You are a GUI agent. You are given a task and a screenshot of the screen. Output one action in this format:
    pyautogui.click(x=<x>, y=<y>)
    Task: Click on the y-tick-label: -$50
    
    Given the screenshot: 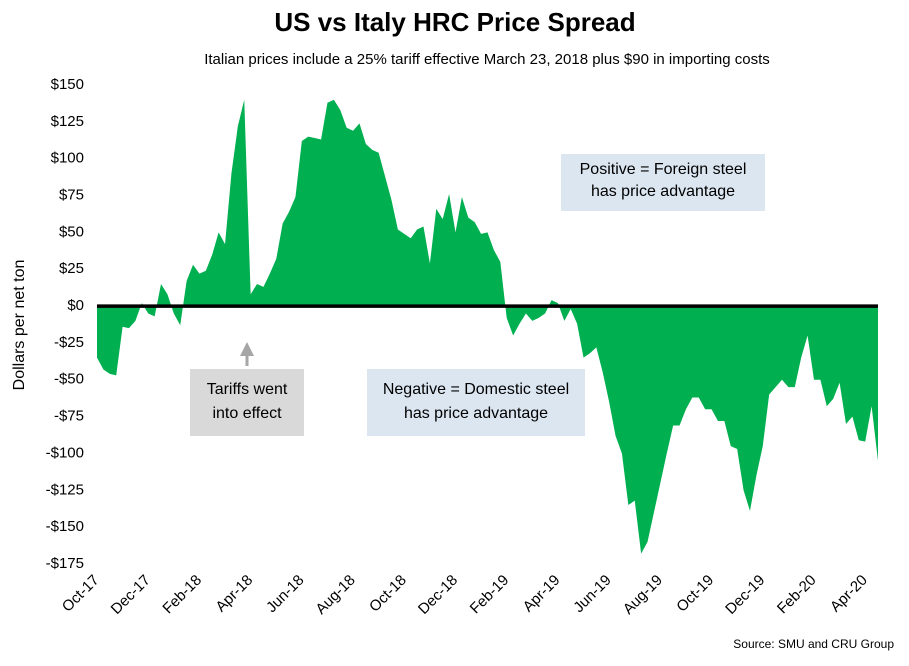 What is the action you would take?
    pyautogui.click(x=69, y=379)
    